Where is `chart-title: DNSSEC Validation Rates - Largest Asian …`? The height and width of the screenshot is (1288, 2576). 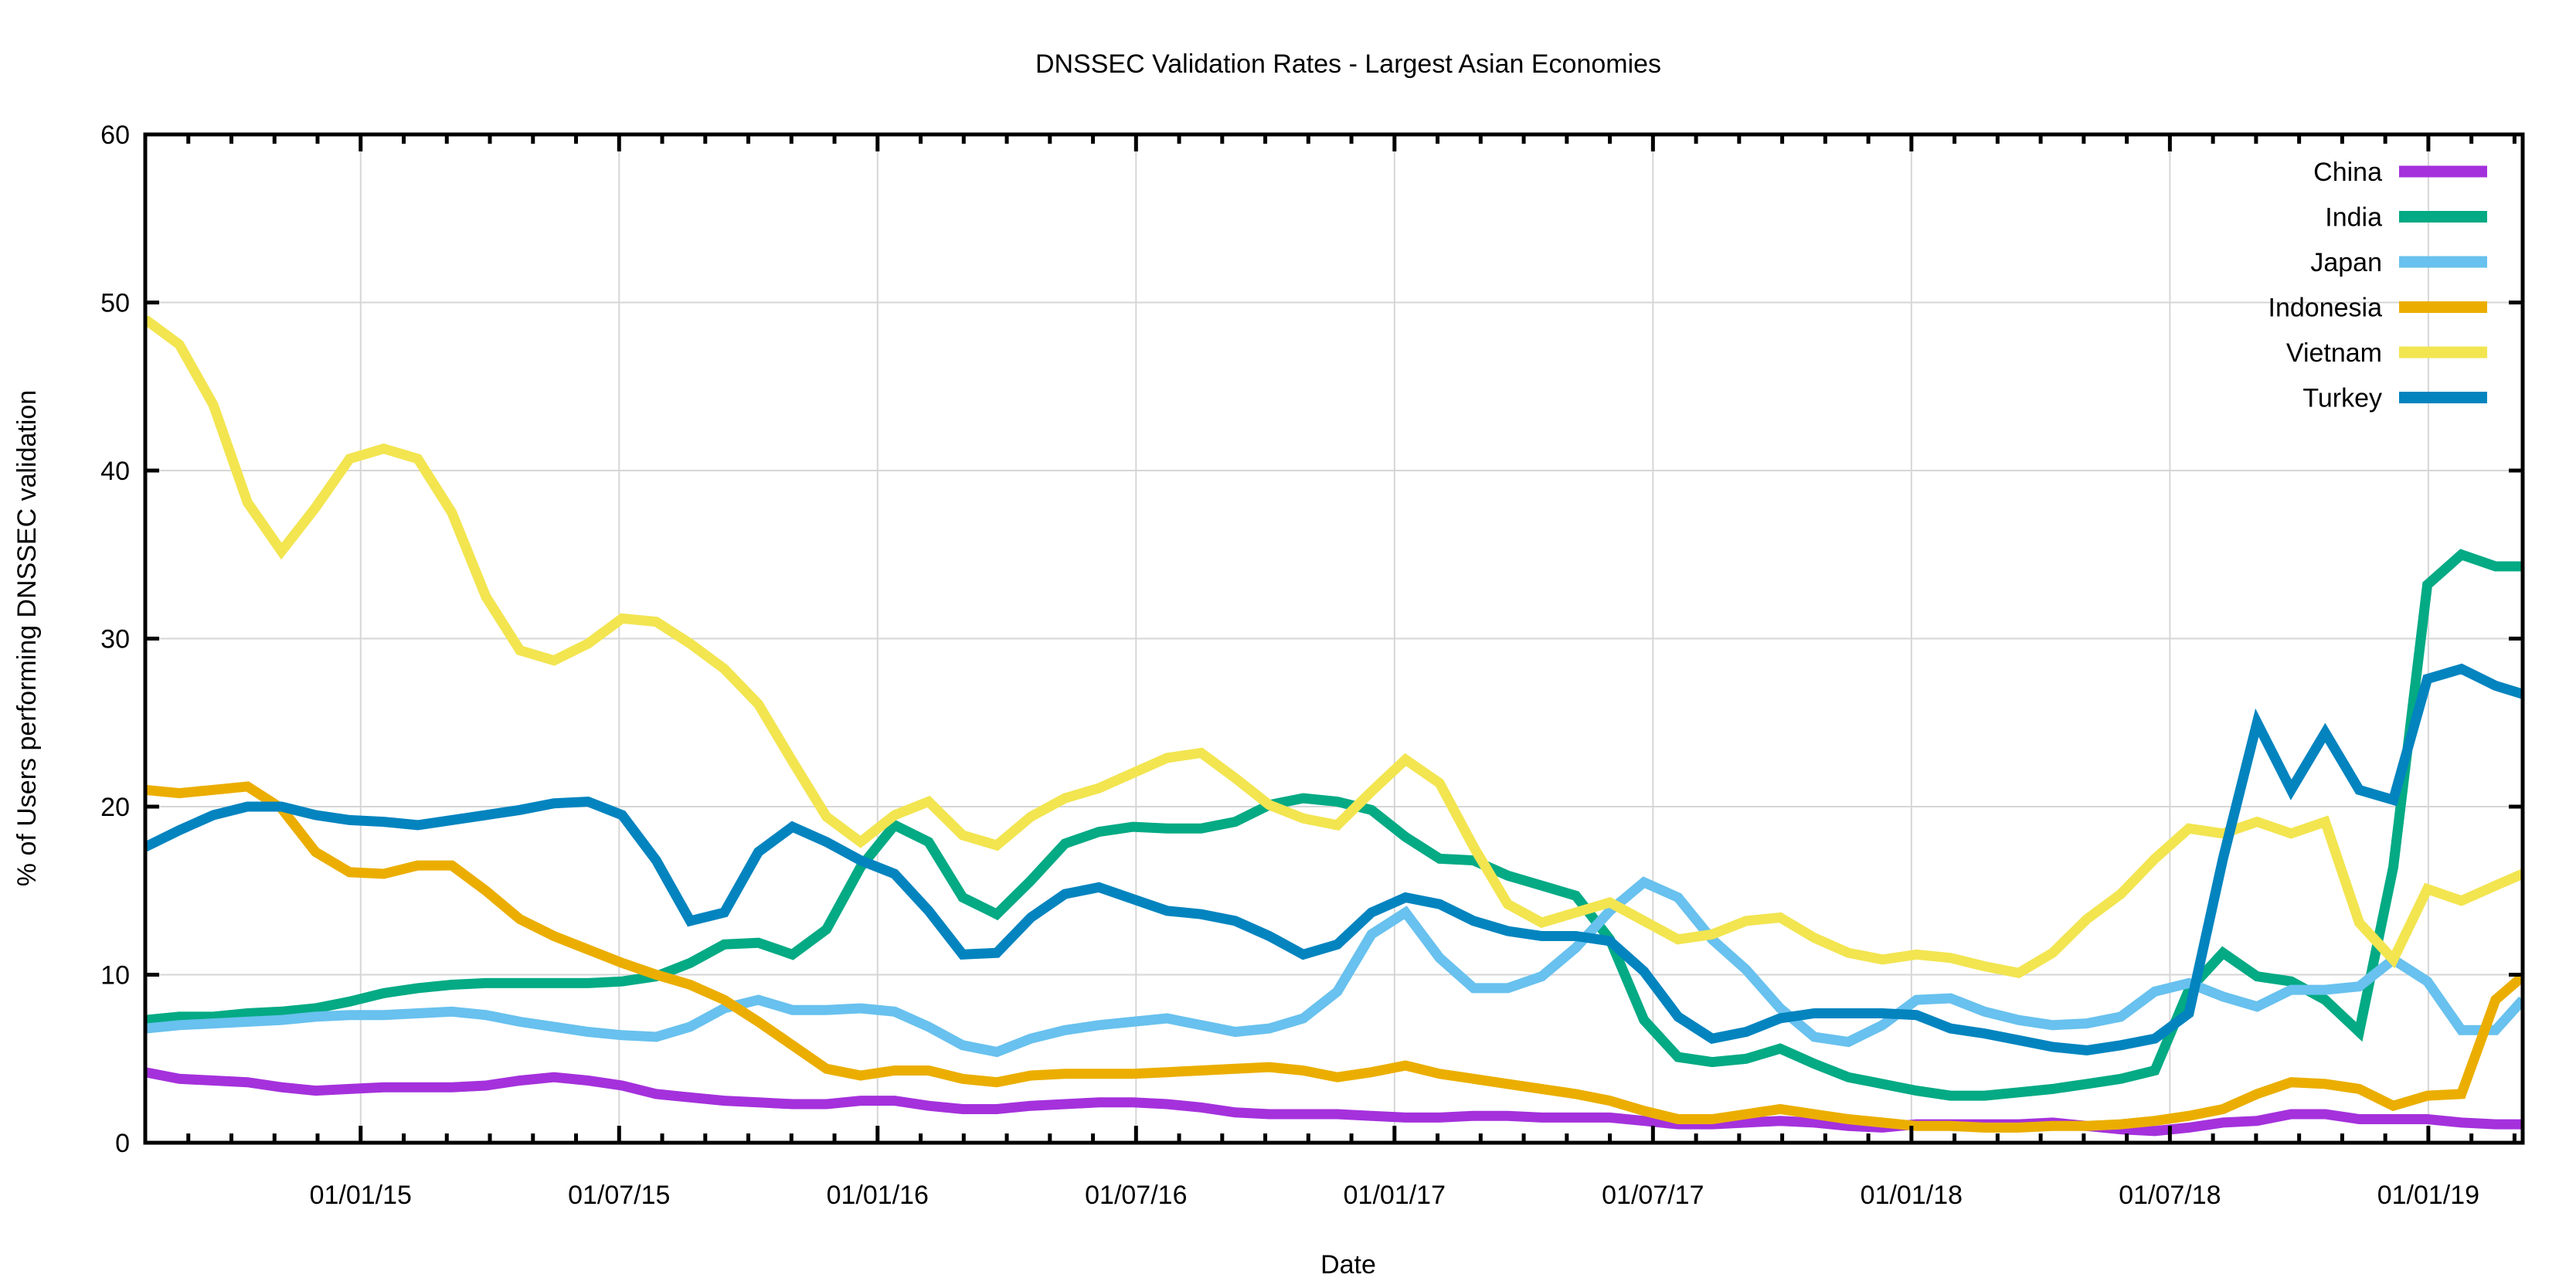
chart-title: DNSSEC Validation Rates - Largest Asian … is located at coordinates (1348, 64).